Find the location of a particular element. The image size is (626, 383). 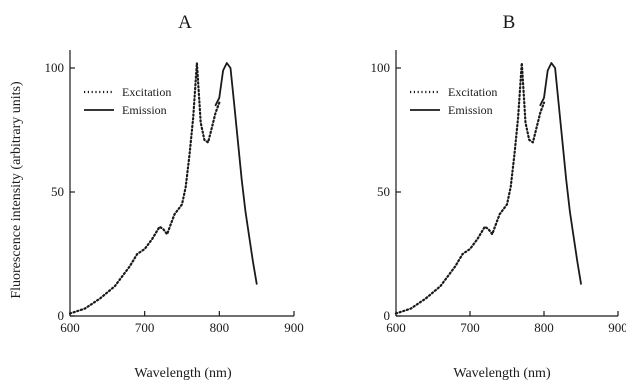

panel-title: A is located at coordinates (185, 22).